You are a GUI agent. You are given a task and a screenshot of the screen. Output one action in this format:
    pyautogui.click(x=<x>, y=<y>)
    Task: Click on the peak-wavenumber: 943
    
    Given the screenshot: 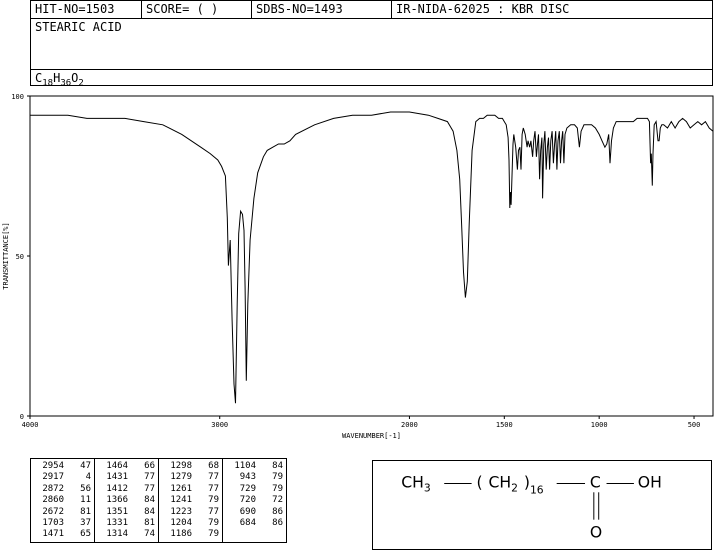 What is the action you would take?
    pyautogui.click(x=247, y=477)
    